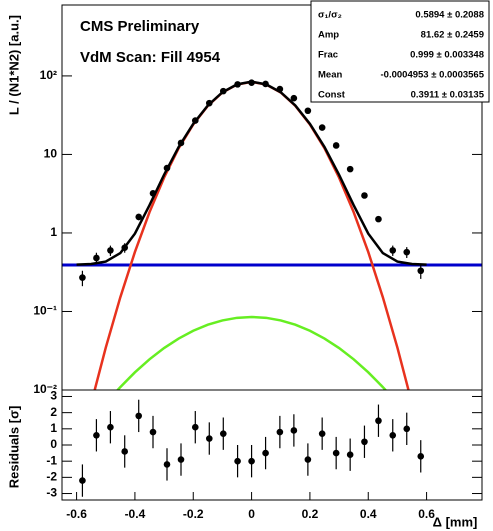 This screenshot has width=493, height=531. I want to click on stat-value: 0.5894 ± 0.2088, so click(449, 15).